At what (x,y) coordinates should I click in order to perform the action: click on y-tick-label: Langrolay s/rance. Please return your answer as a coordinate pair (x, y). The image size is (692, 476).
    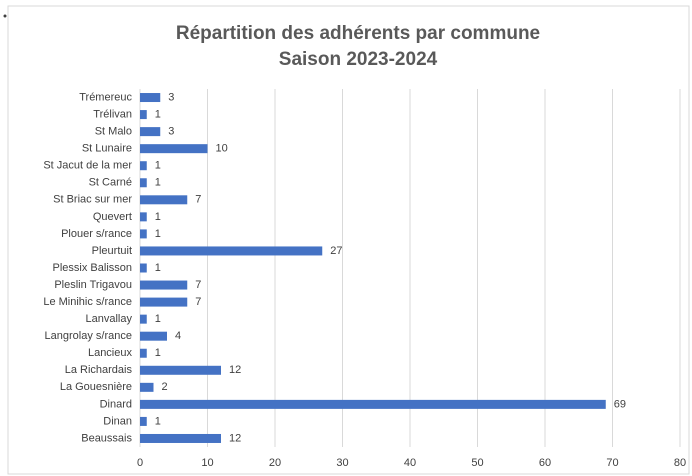
    Looking at the image, I should click on (88, 336).